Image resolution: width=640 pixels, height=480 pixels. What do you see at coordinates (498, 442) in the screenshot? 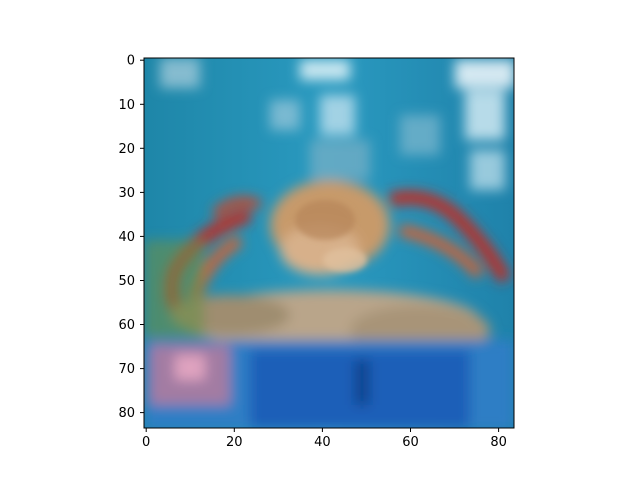
I see `x-tick-label: 80` at bounding box center [498, 442].